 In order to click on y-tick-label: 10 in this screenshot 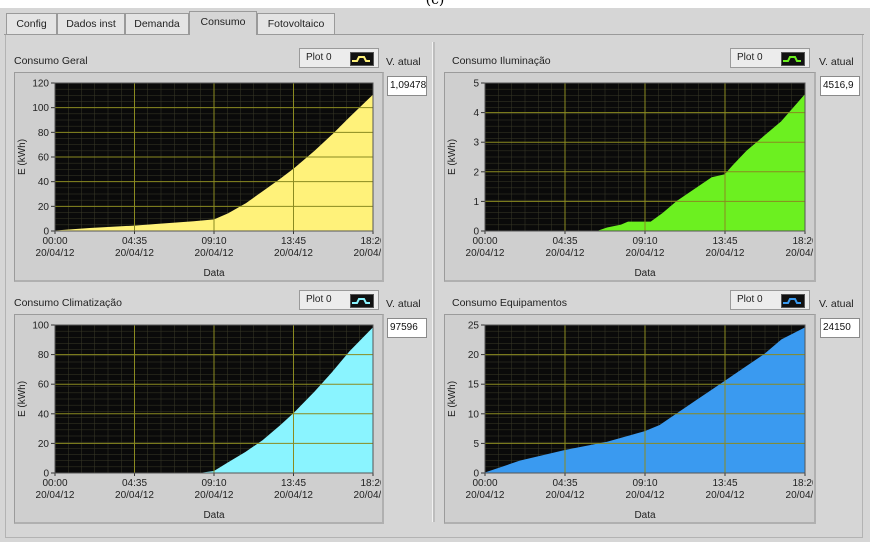, I will do `click(474, 414)`.